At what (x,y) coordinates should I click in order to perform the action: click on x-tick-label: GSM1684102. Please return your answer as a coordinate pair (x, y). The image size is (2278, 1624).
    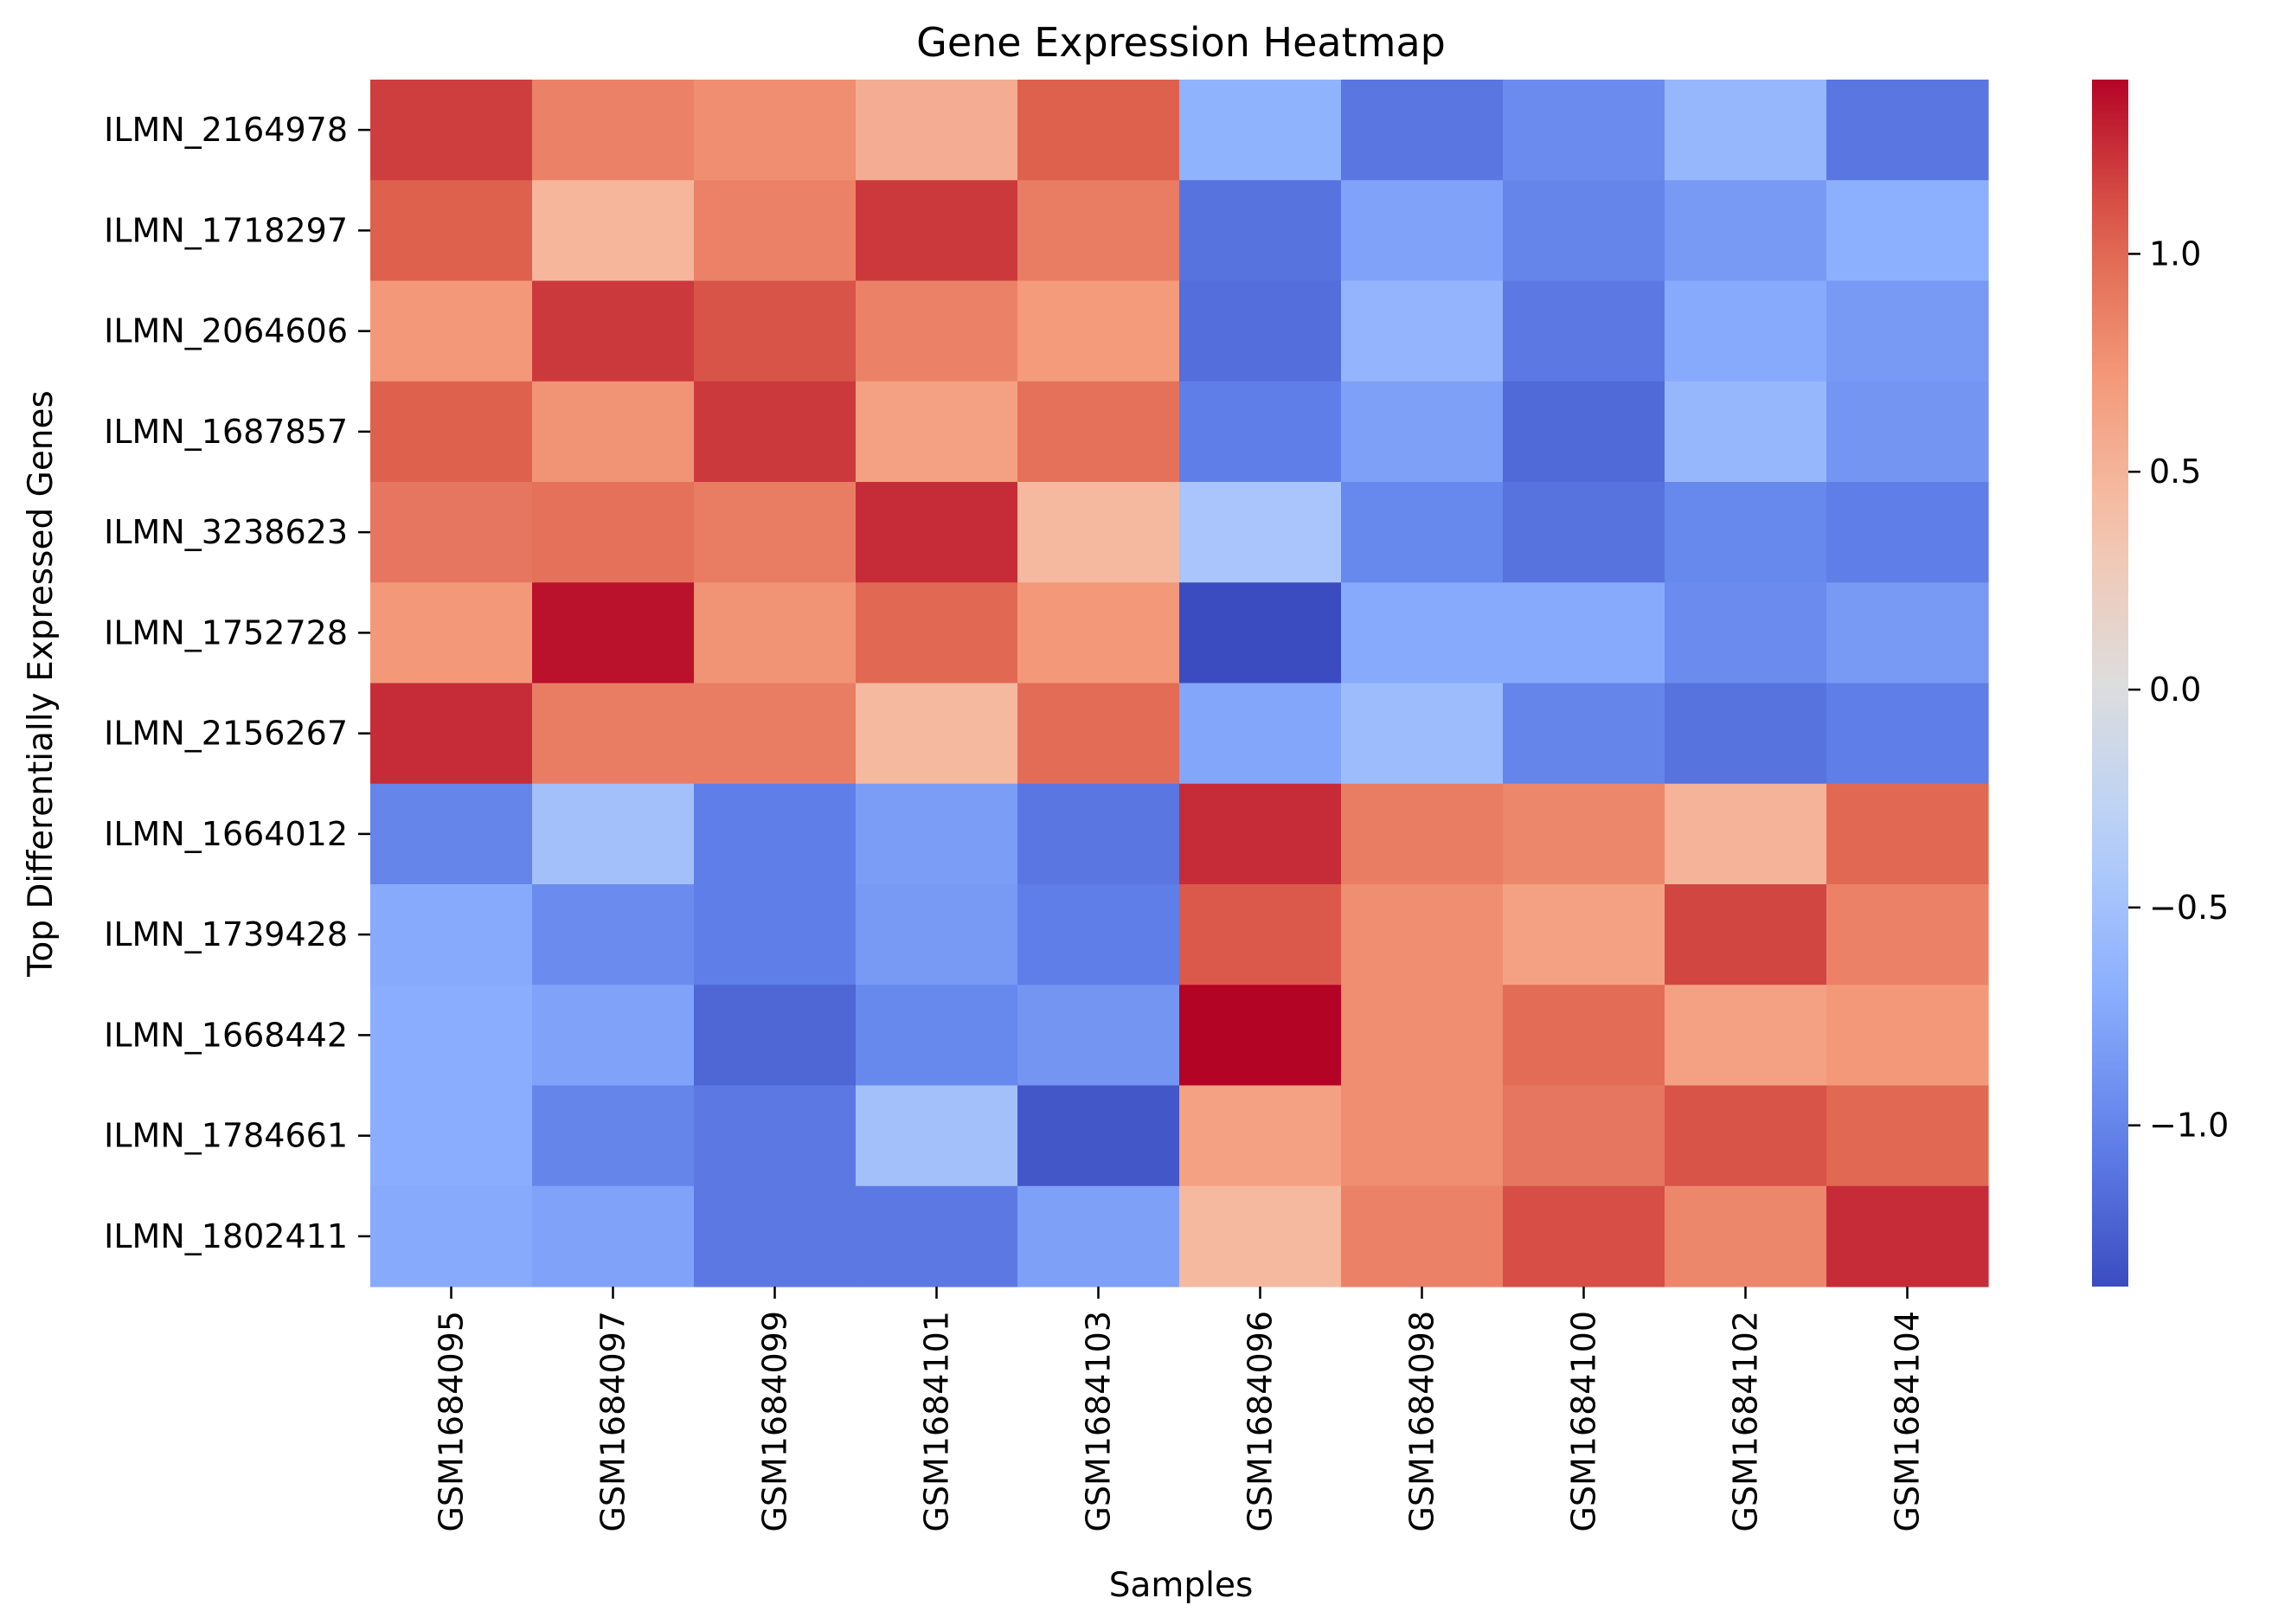
    Looking at the image, I should click on (1746, 1421).